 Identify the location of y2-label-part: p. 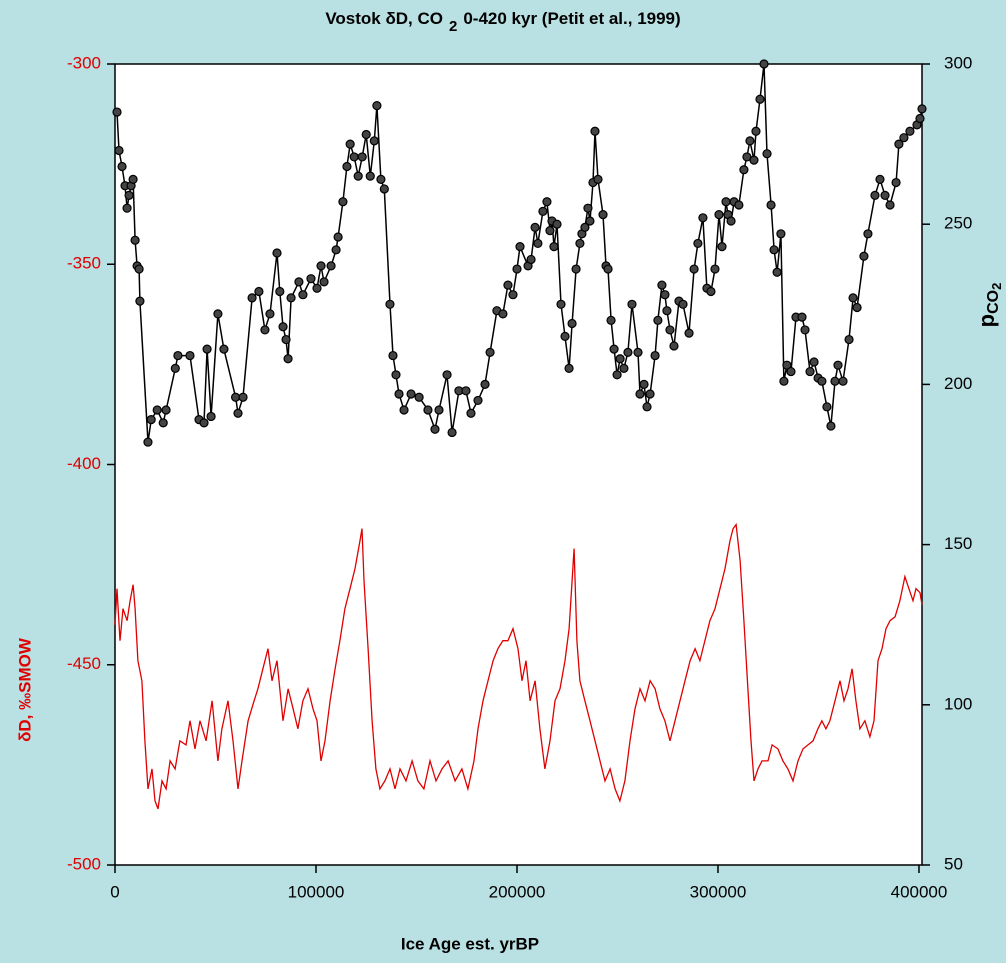
(986, 320).